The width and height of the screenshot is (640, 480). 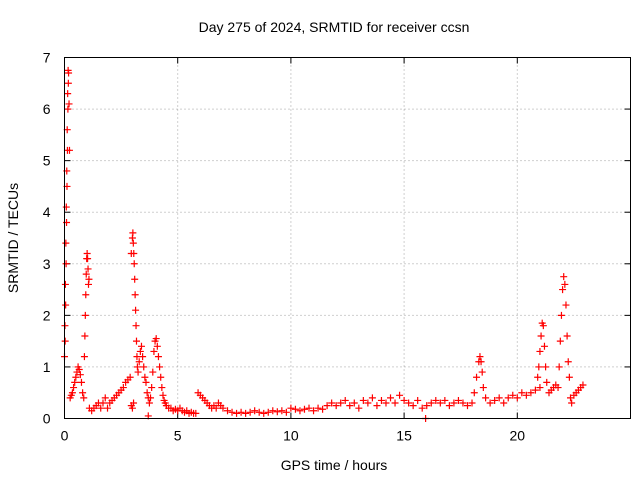 I want to click on x-tick-label: 10, so click(x=291, y=436).